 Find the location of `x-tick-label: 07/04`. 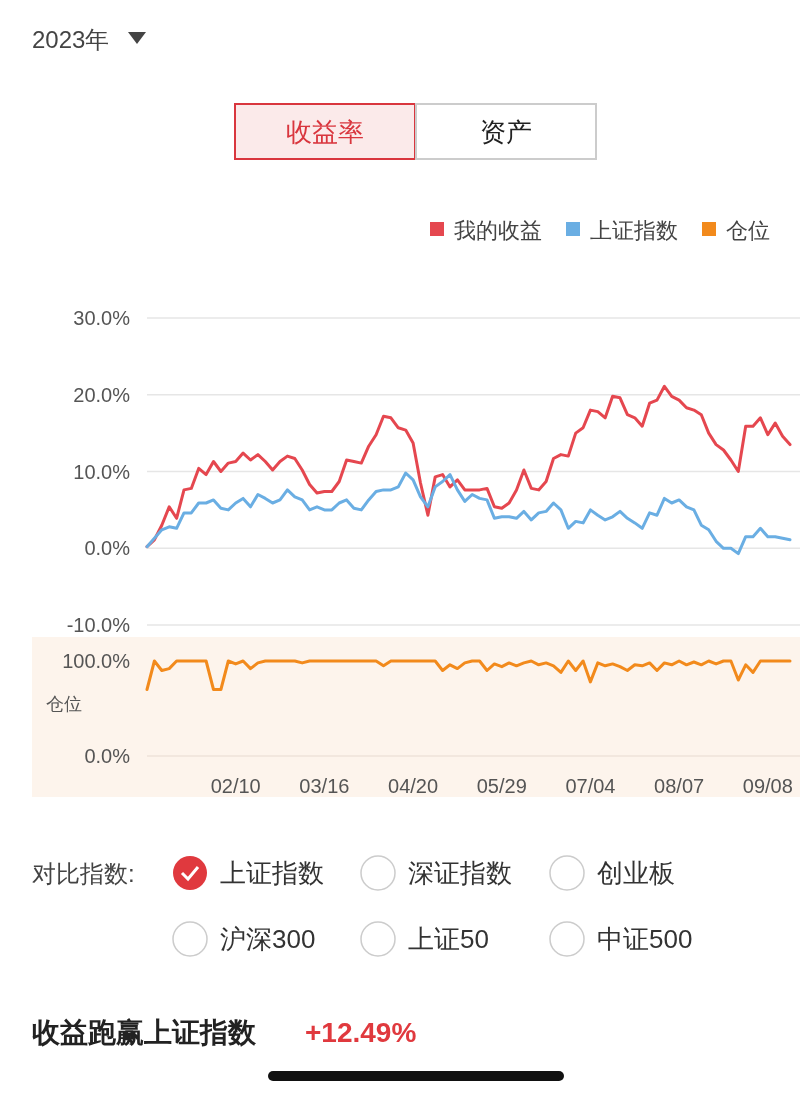

x-tick-label: 07/04 is located at coordinates (590, 786).